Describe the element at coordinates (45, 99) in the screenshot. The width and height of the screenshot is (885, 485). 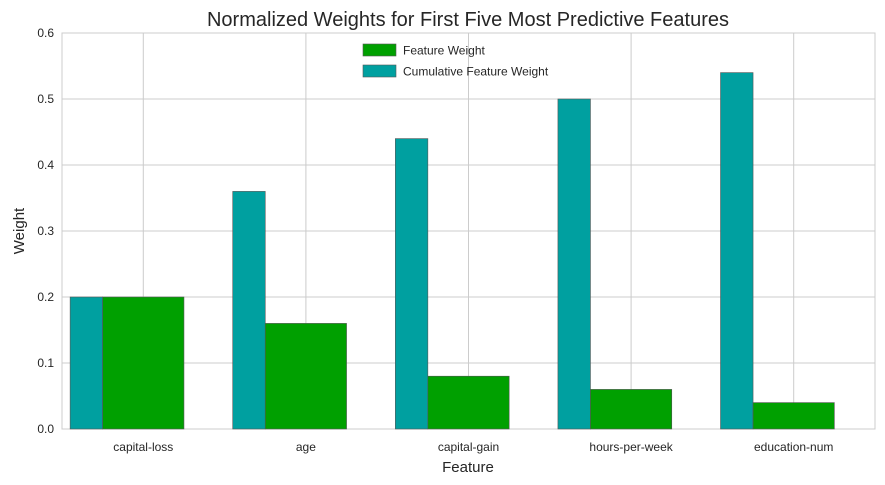
I see `y-tick-label: 0.5` at that location.